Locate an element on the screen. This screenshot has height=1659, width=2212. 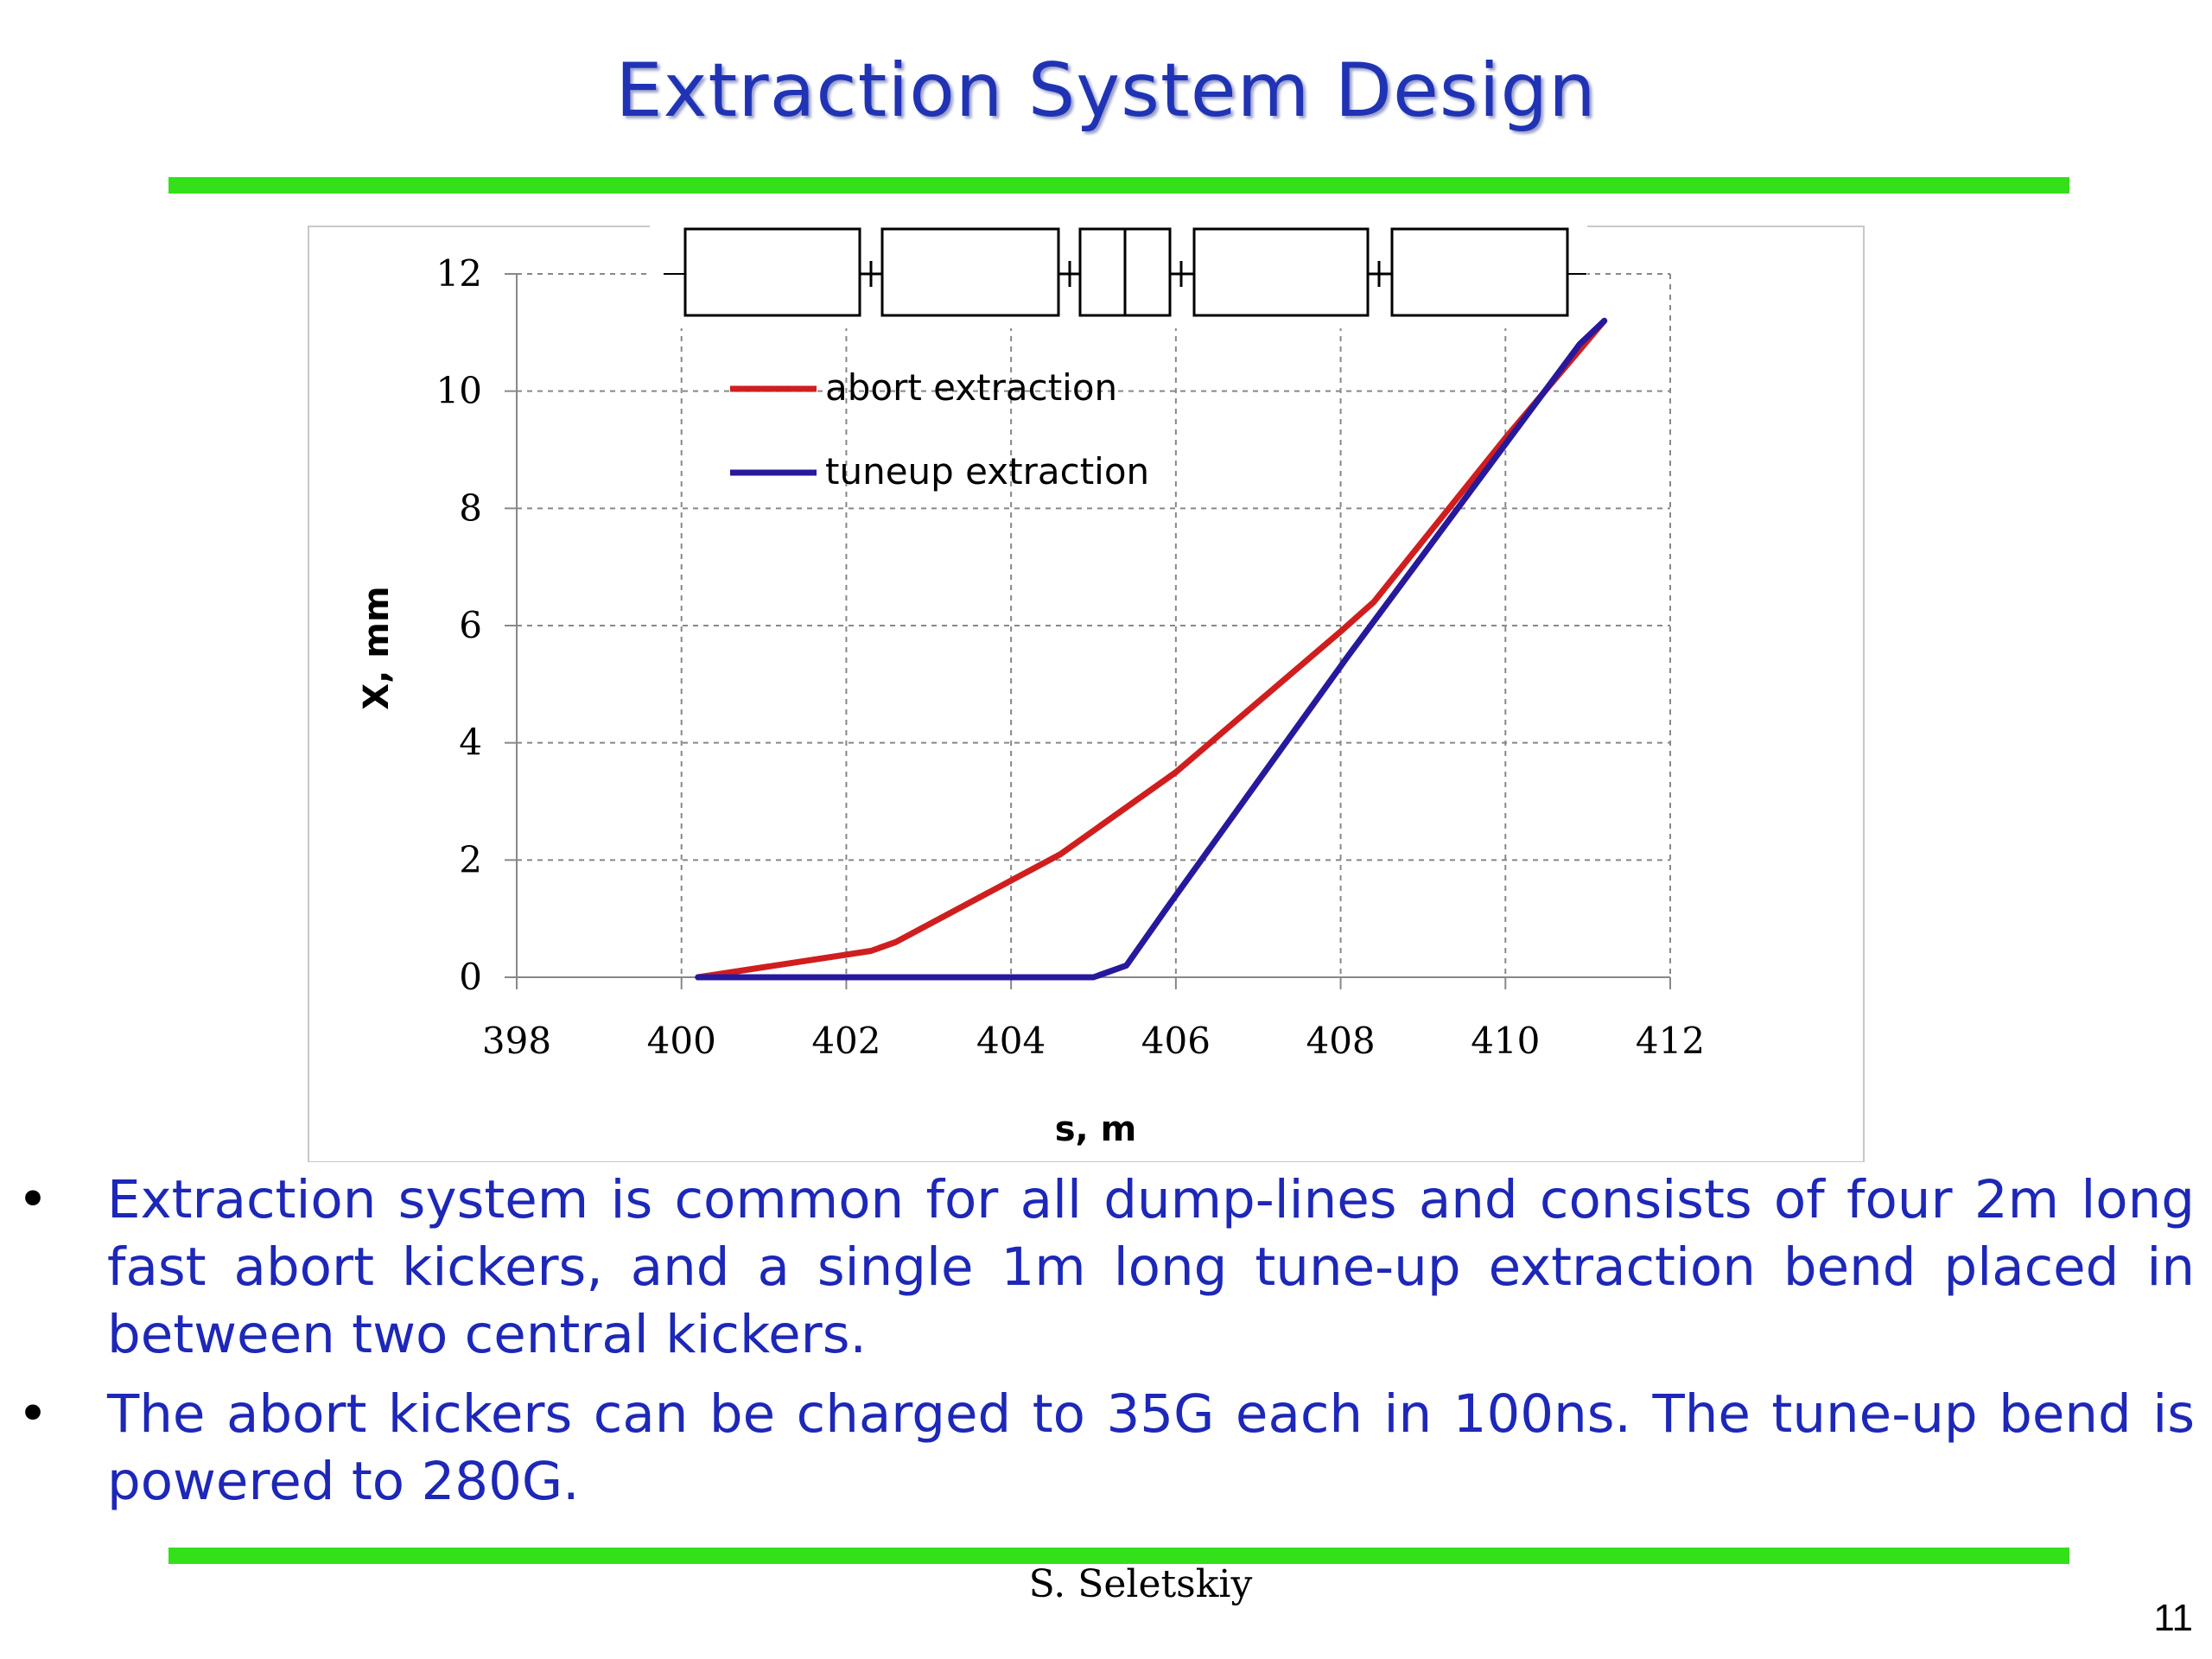
y-tick-label: 2 is located at coordinates (471, 859).